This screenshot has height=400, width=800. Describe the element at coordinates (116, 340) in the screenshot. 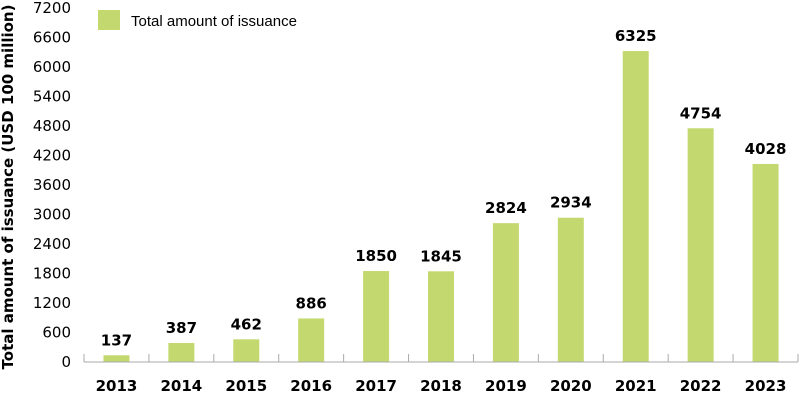

I see `data-label: 137` at that location.